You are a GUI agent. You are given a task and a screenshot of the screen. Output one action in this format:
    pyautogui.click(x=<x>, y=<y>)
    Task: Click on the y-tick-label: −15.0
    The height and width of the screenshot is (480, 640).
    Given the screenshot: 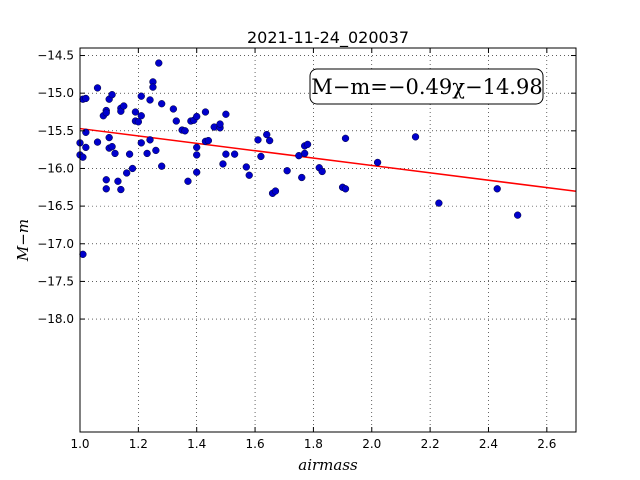 What is the action you would take?
    pyautogui.click(x=55, y=93)
    